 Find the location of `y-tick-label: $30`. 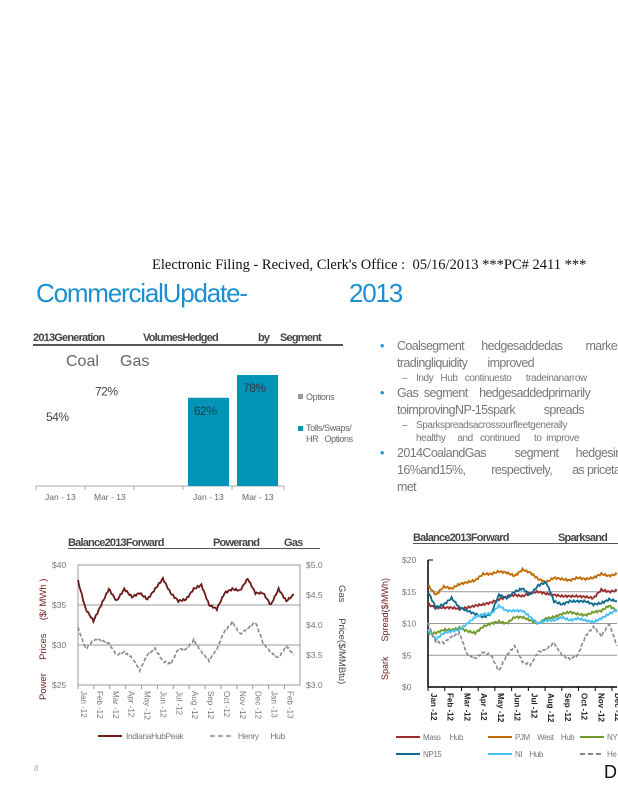

y-tick-label: $30 is located at coordinates (59, 645).